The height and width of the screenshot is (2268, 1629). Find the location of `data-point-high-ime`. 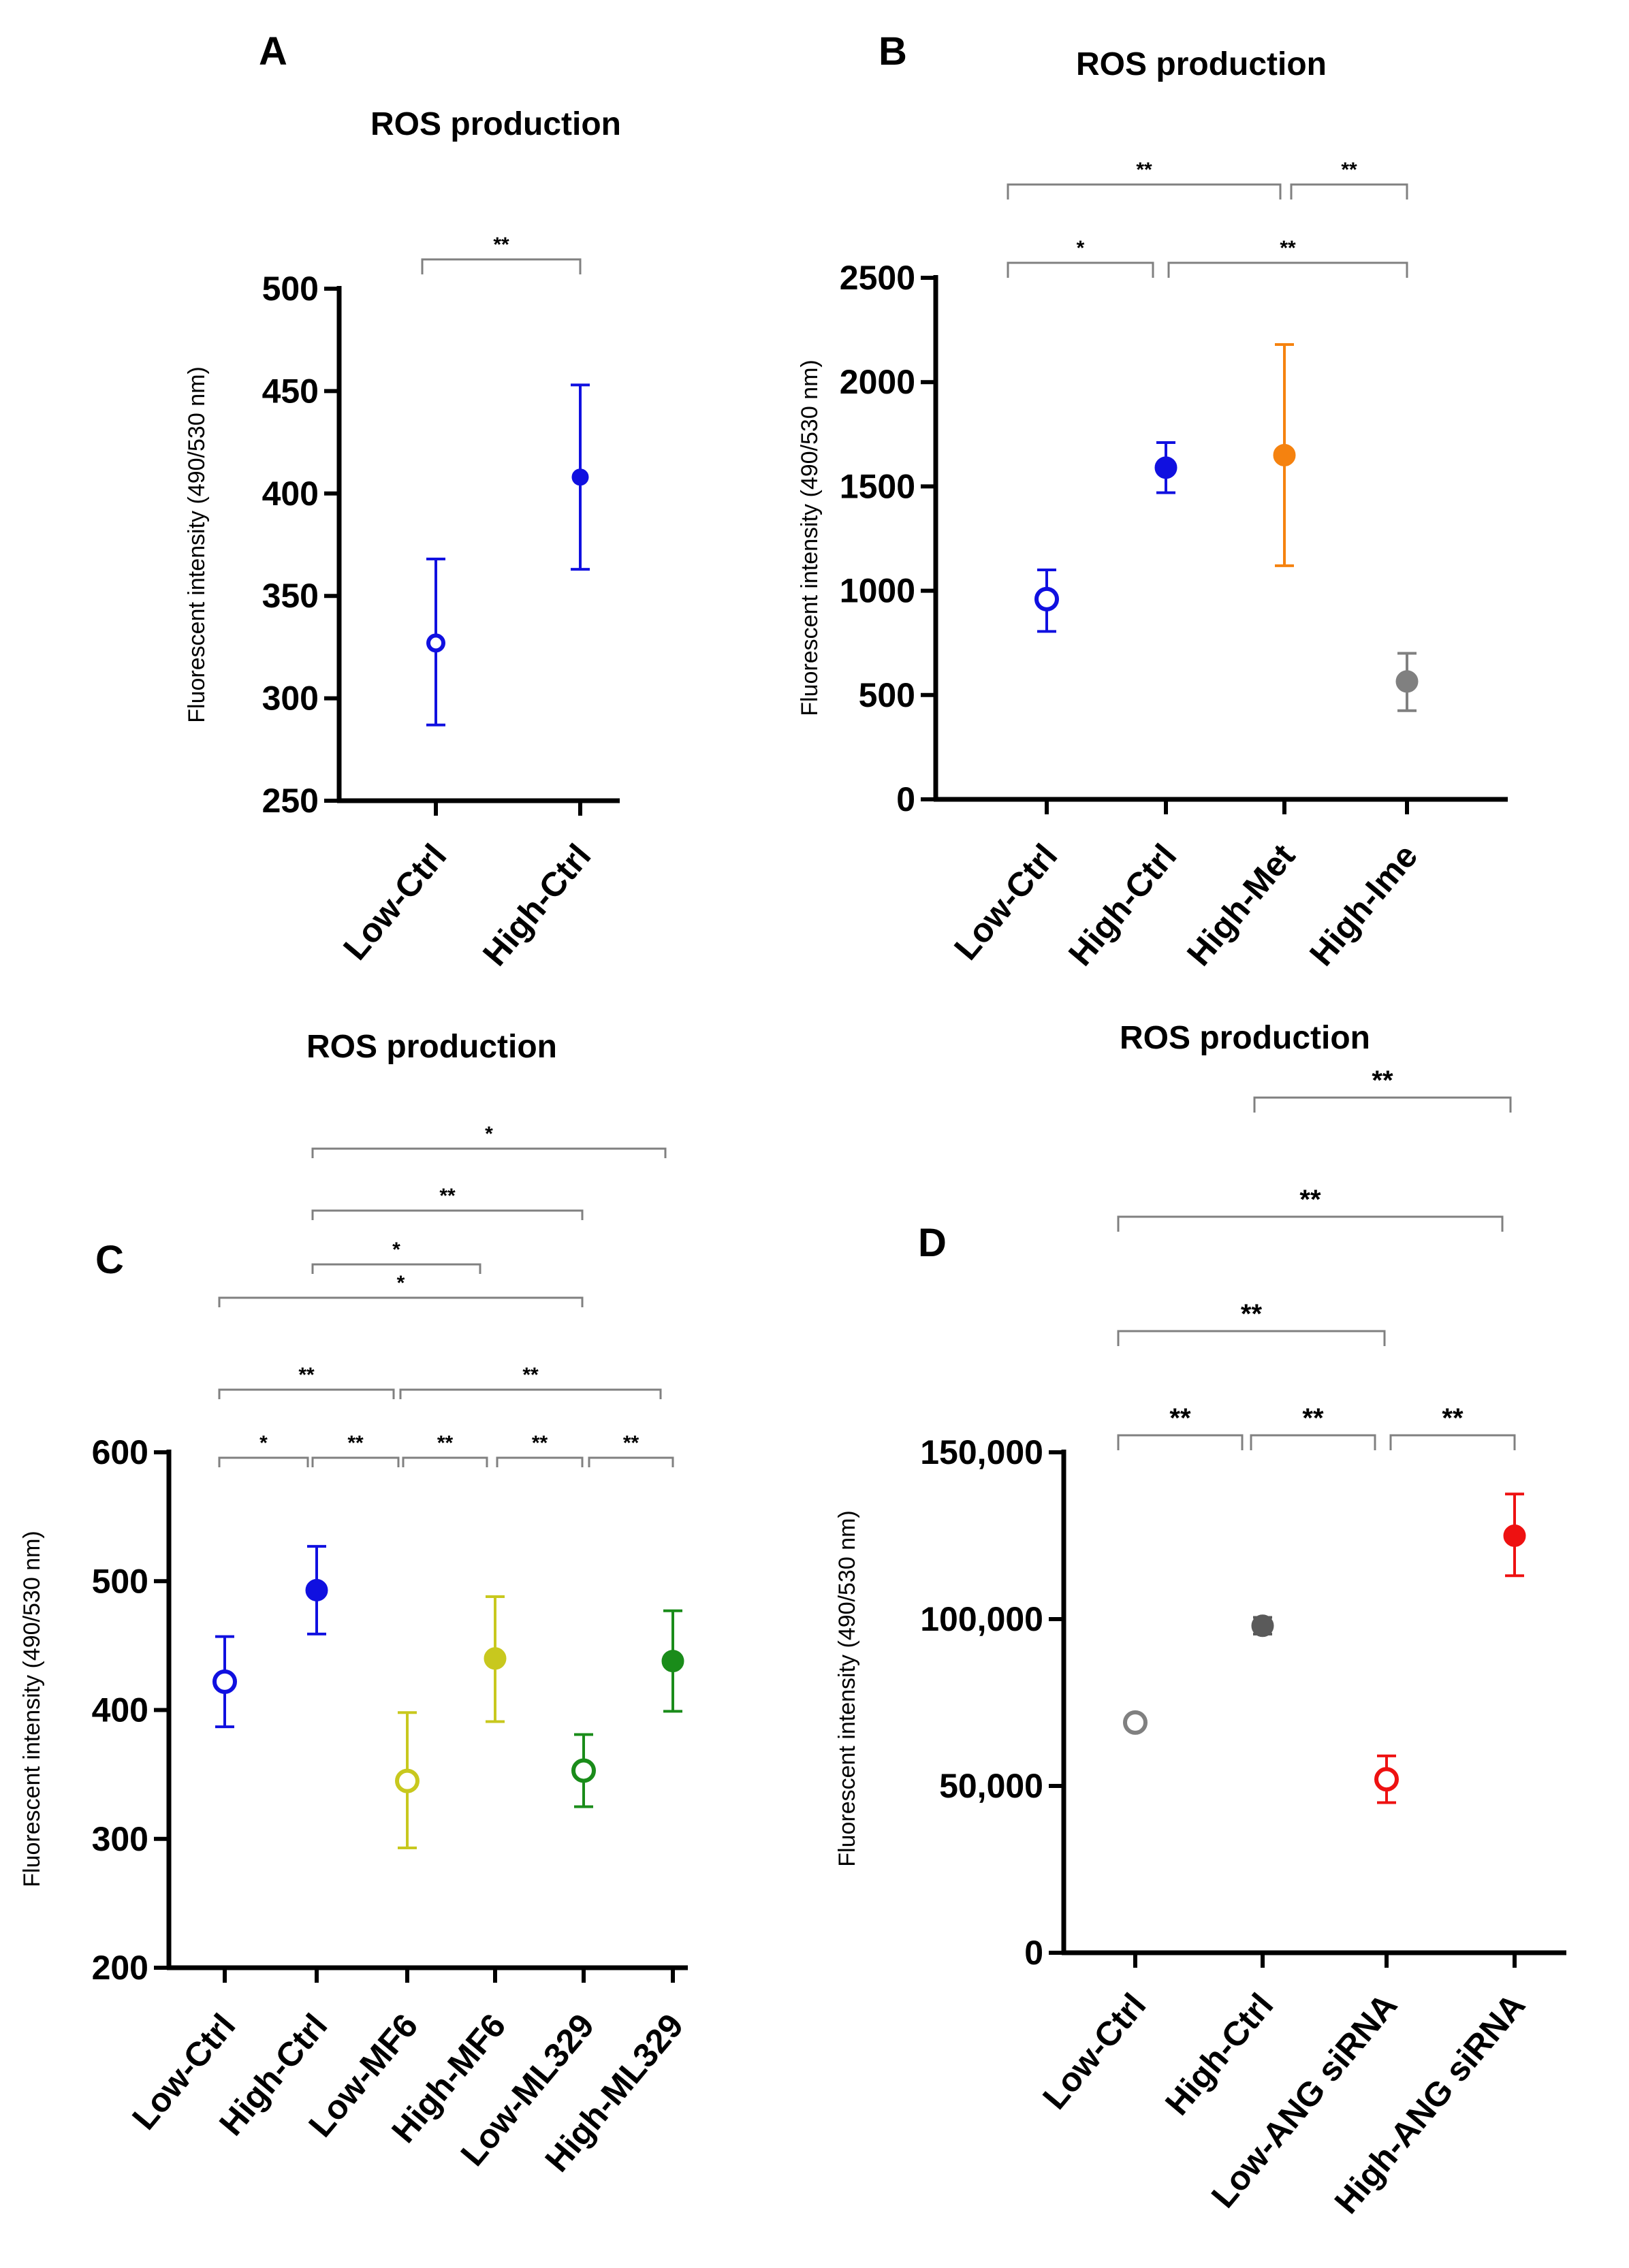

data-point-high-ime is located at coordinates (1407, 682).